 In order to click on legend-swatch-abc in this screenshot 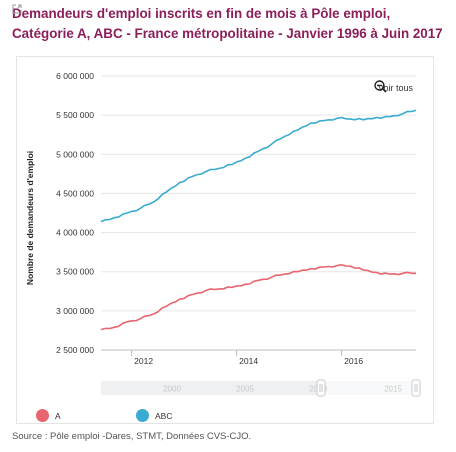, I will do `click(142, 415)`.